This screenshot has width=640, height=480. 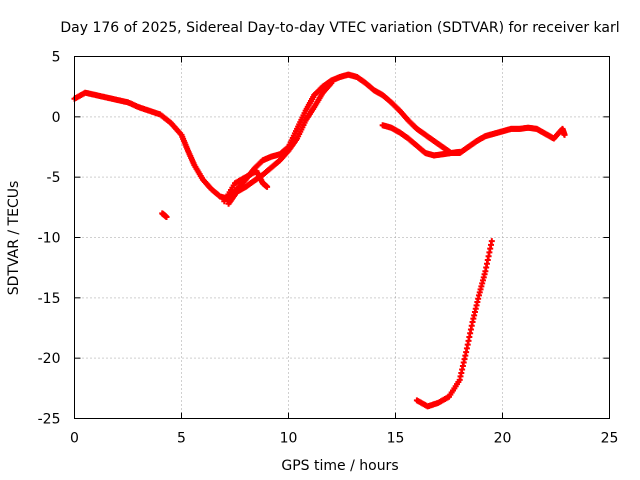 What do you see at coordinates (49, 239) in the screenshot?
I see `y-tick-label-3: -10` at bounding box center [49, 239].